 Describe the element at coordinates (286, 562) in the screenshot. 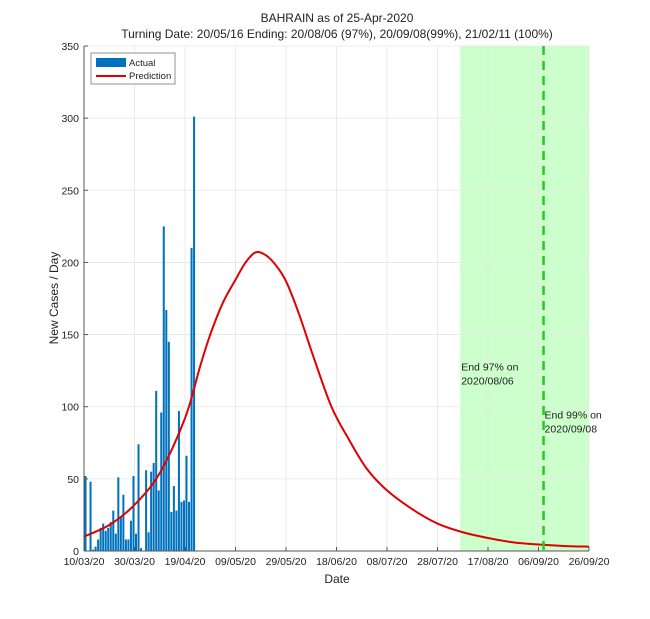

I see `x-tick-label: 29/05/20` at that location.